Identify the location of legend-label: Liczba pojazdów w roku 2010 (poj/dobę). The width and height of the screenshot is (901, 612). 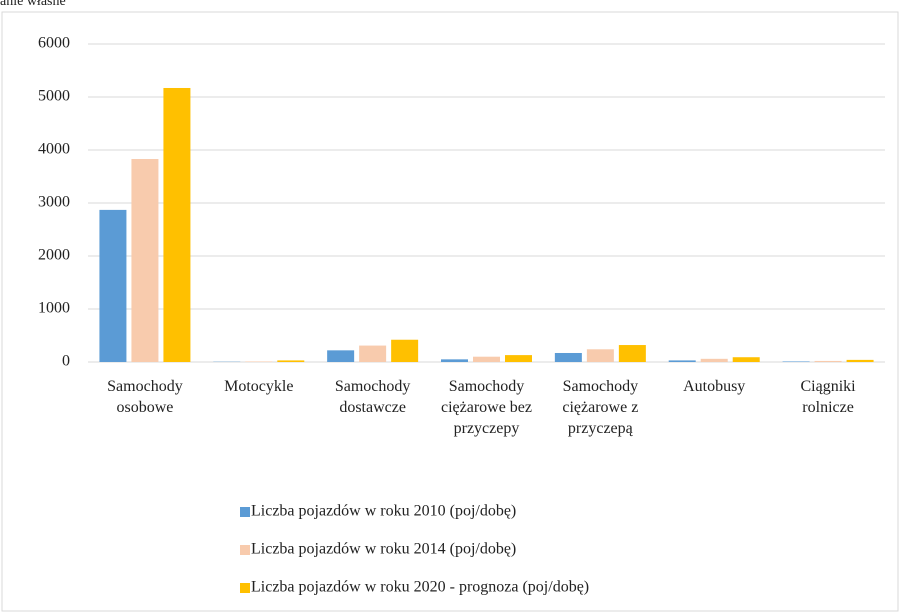
(383, 511).